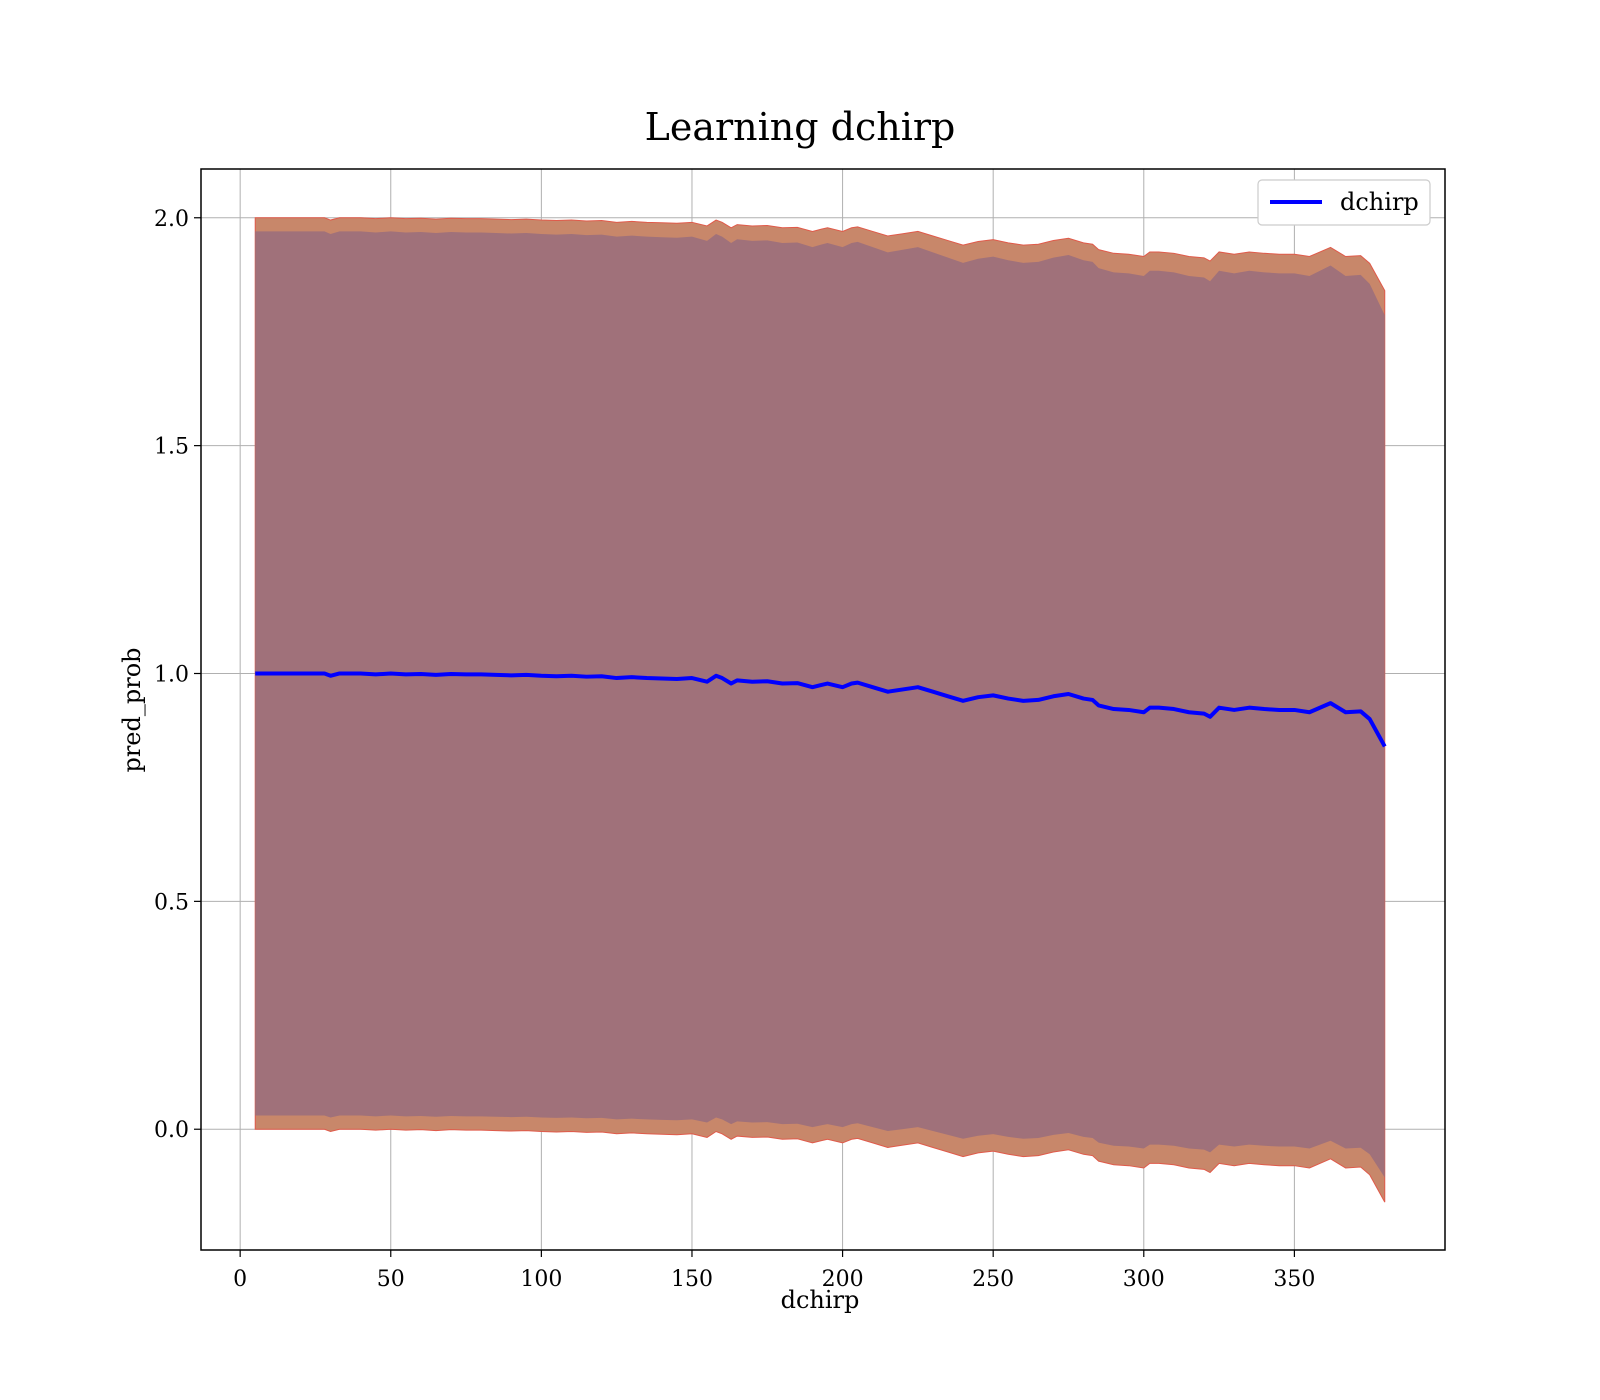 The width and height of the screenshot is (1600, 1400). What do you see at coordinates (993, 1279) in the screenshot?
I see `x-tick-label: 250` at bounding box center [993, 1279].